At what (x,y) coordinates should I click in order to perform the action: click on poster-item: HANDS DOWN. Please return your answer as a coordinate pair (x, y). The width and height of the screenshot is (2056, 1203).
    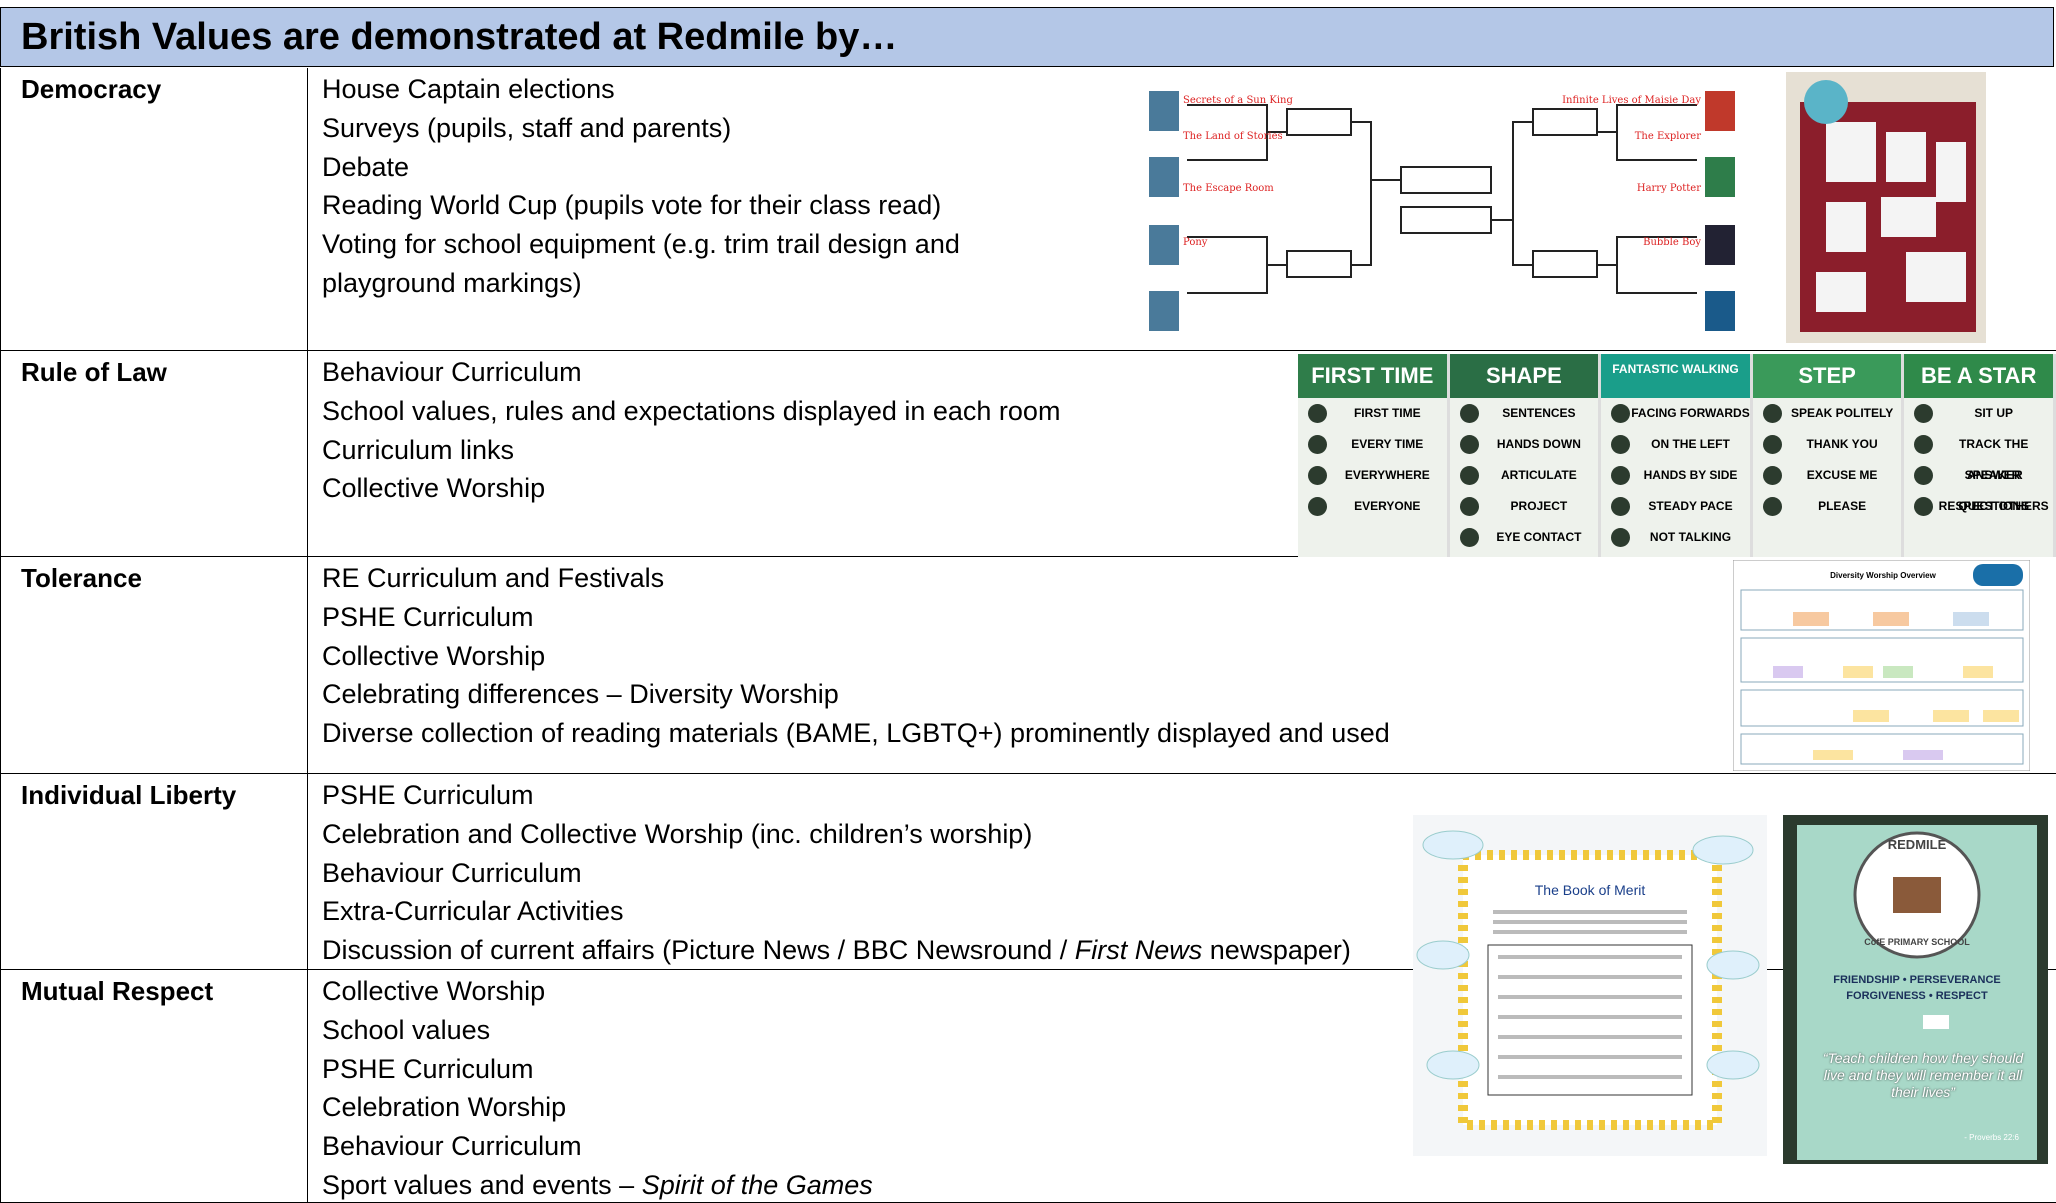
    Looking at the image, I should click on (1524, 444).